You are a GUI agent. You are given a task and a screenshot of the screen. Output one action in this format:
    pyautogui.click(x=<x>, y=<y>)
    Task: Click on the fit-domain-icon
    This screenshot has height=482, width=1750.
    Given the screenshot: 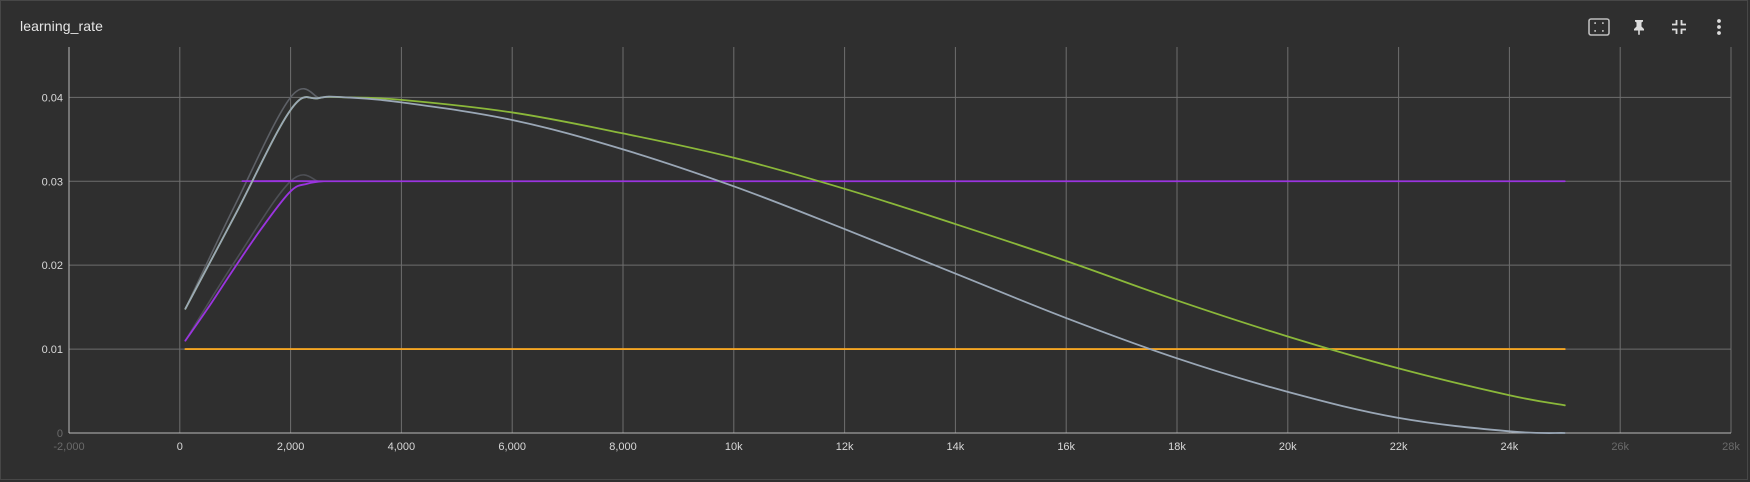 What is the action you would take?
    pyautogui.click(x=1599, y=27)
    